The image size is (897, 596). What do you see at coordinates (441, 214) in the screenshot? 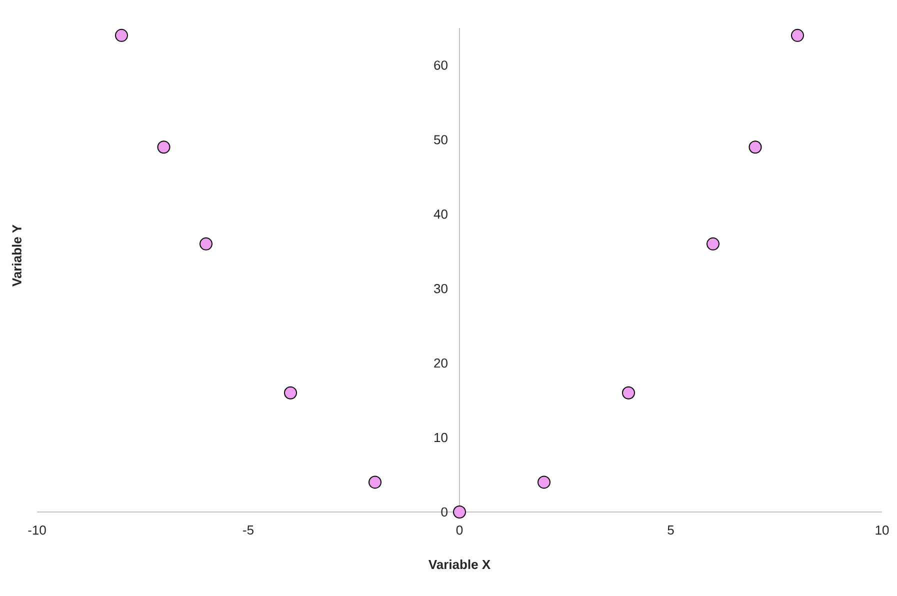
I see `y-tick-label: 40` at bounding box center [441, 214].